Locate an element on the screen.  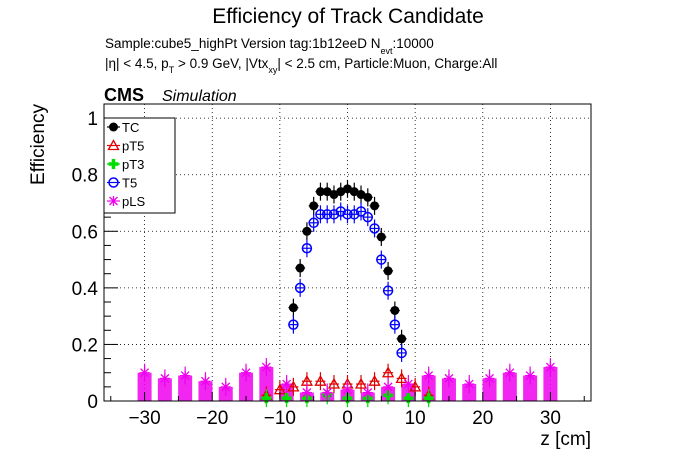
x-axis-label: z [cm] is located at coordinates (565, 439).